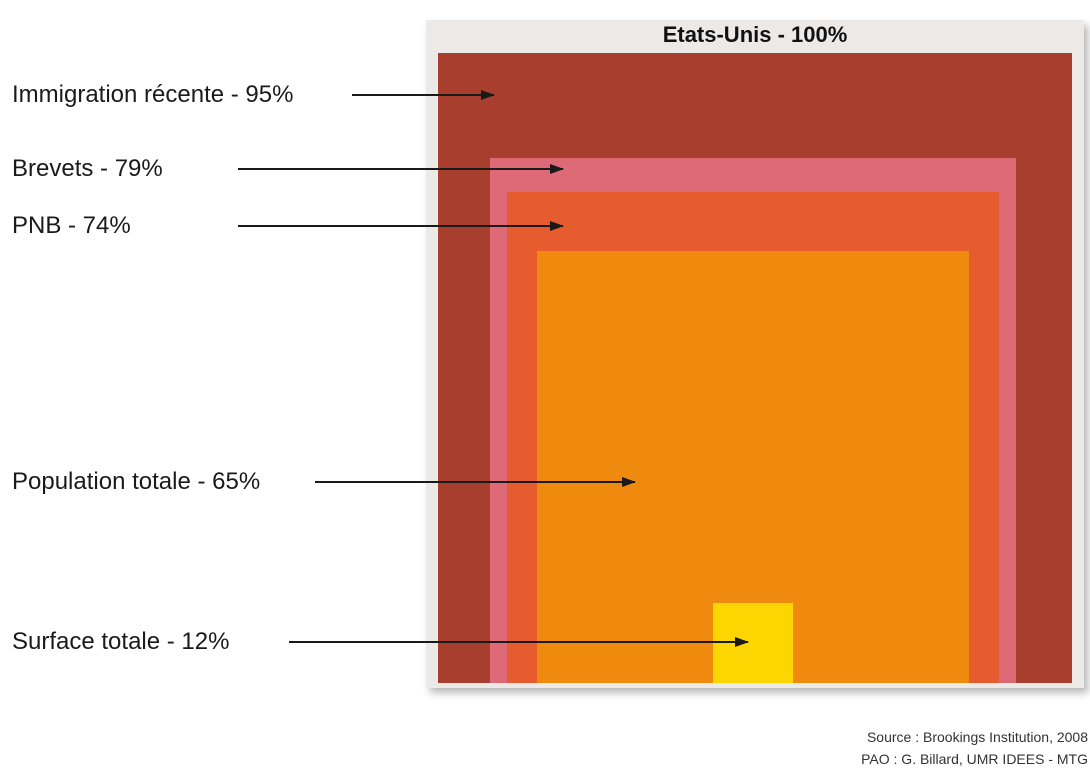 This screenshot has width=1090, height=769. What do you see at coordinates (153, 94) in the screenshot?
I see `immigration-label: Immigration récente - 95%` at bounding box center [153, 94].